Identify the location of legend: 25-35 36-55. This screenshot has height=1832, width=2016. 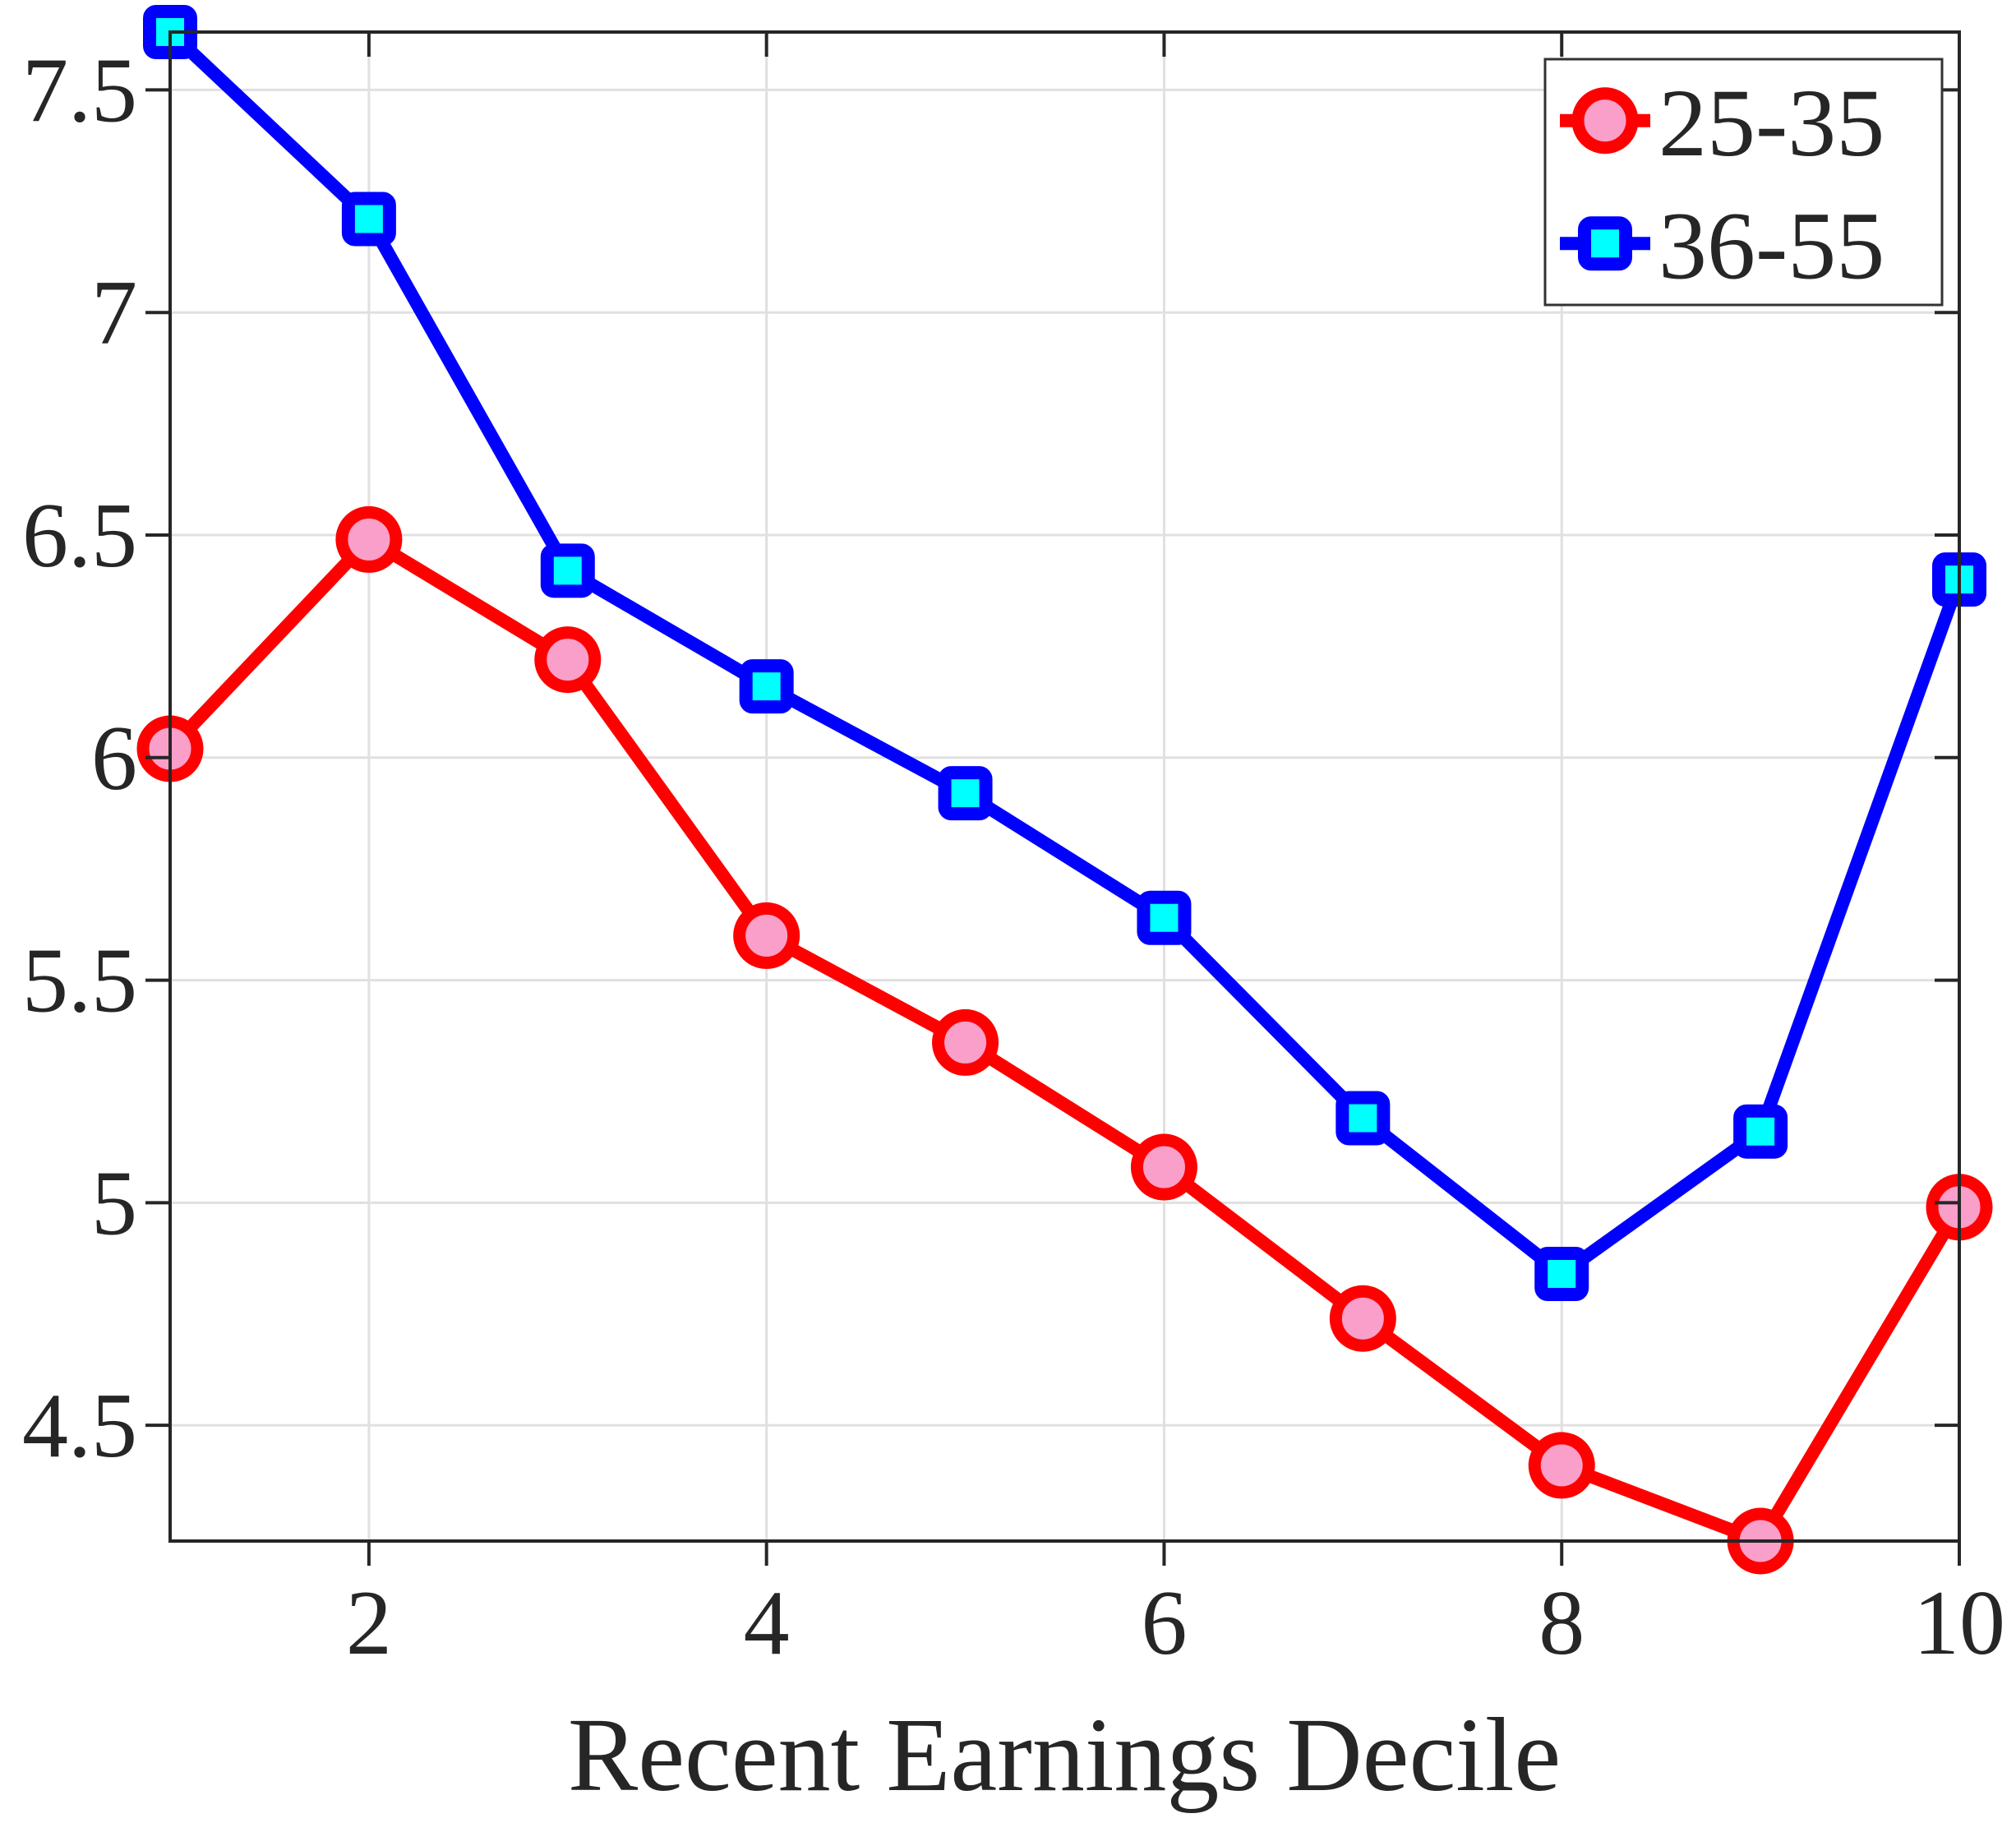
(1743, 182).